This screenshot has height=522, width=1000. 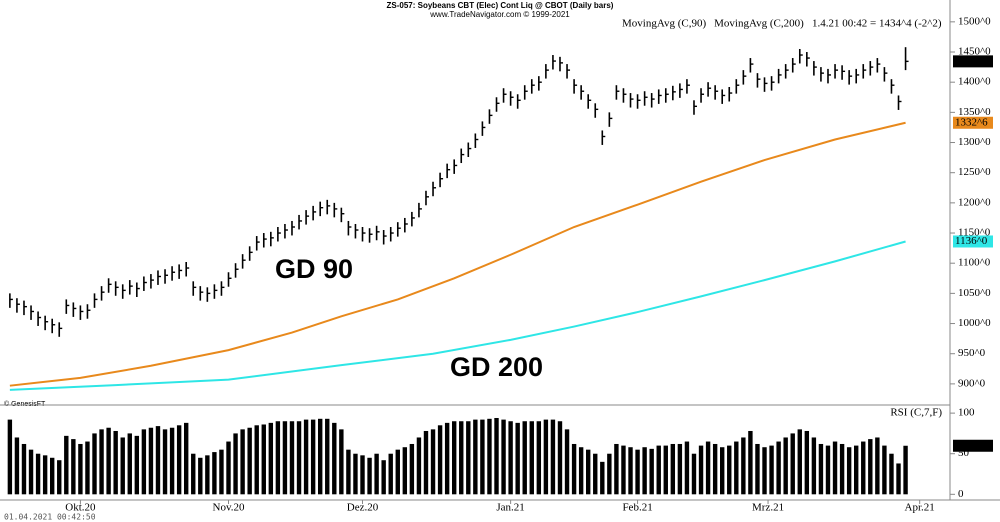 What do you see at coordinates (967, 445) in the screenshot?
I see `last-value-label: 59,81` at bounding box center [967, 445].